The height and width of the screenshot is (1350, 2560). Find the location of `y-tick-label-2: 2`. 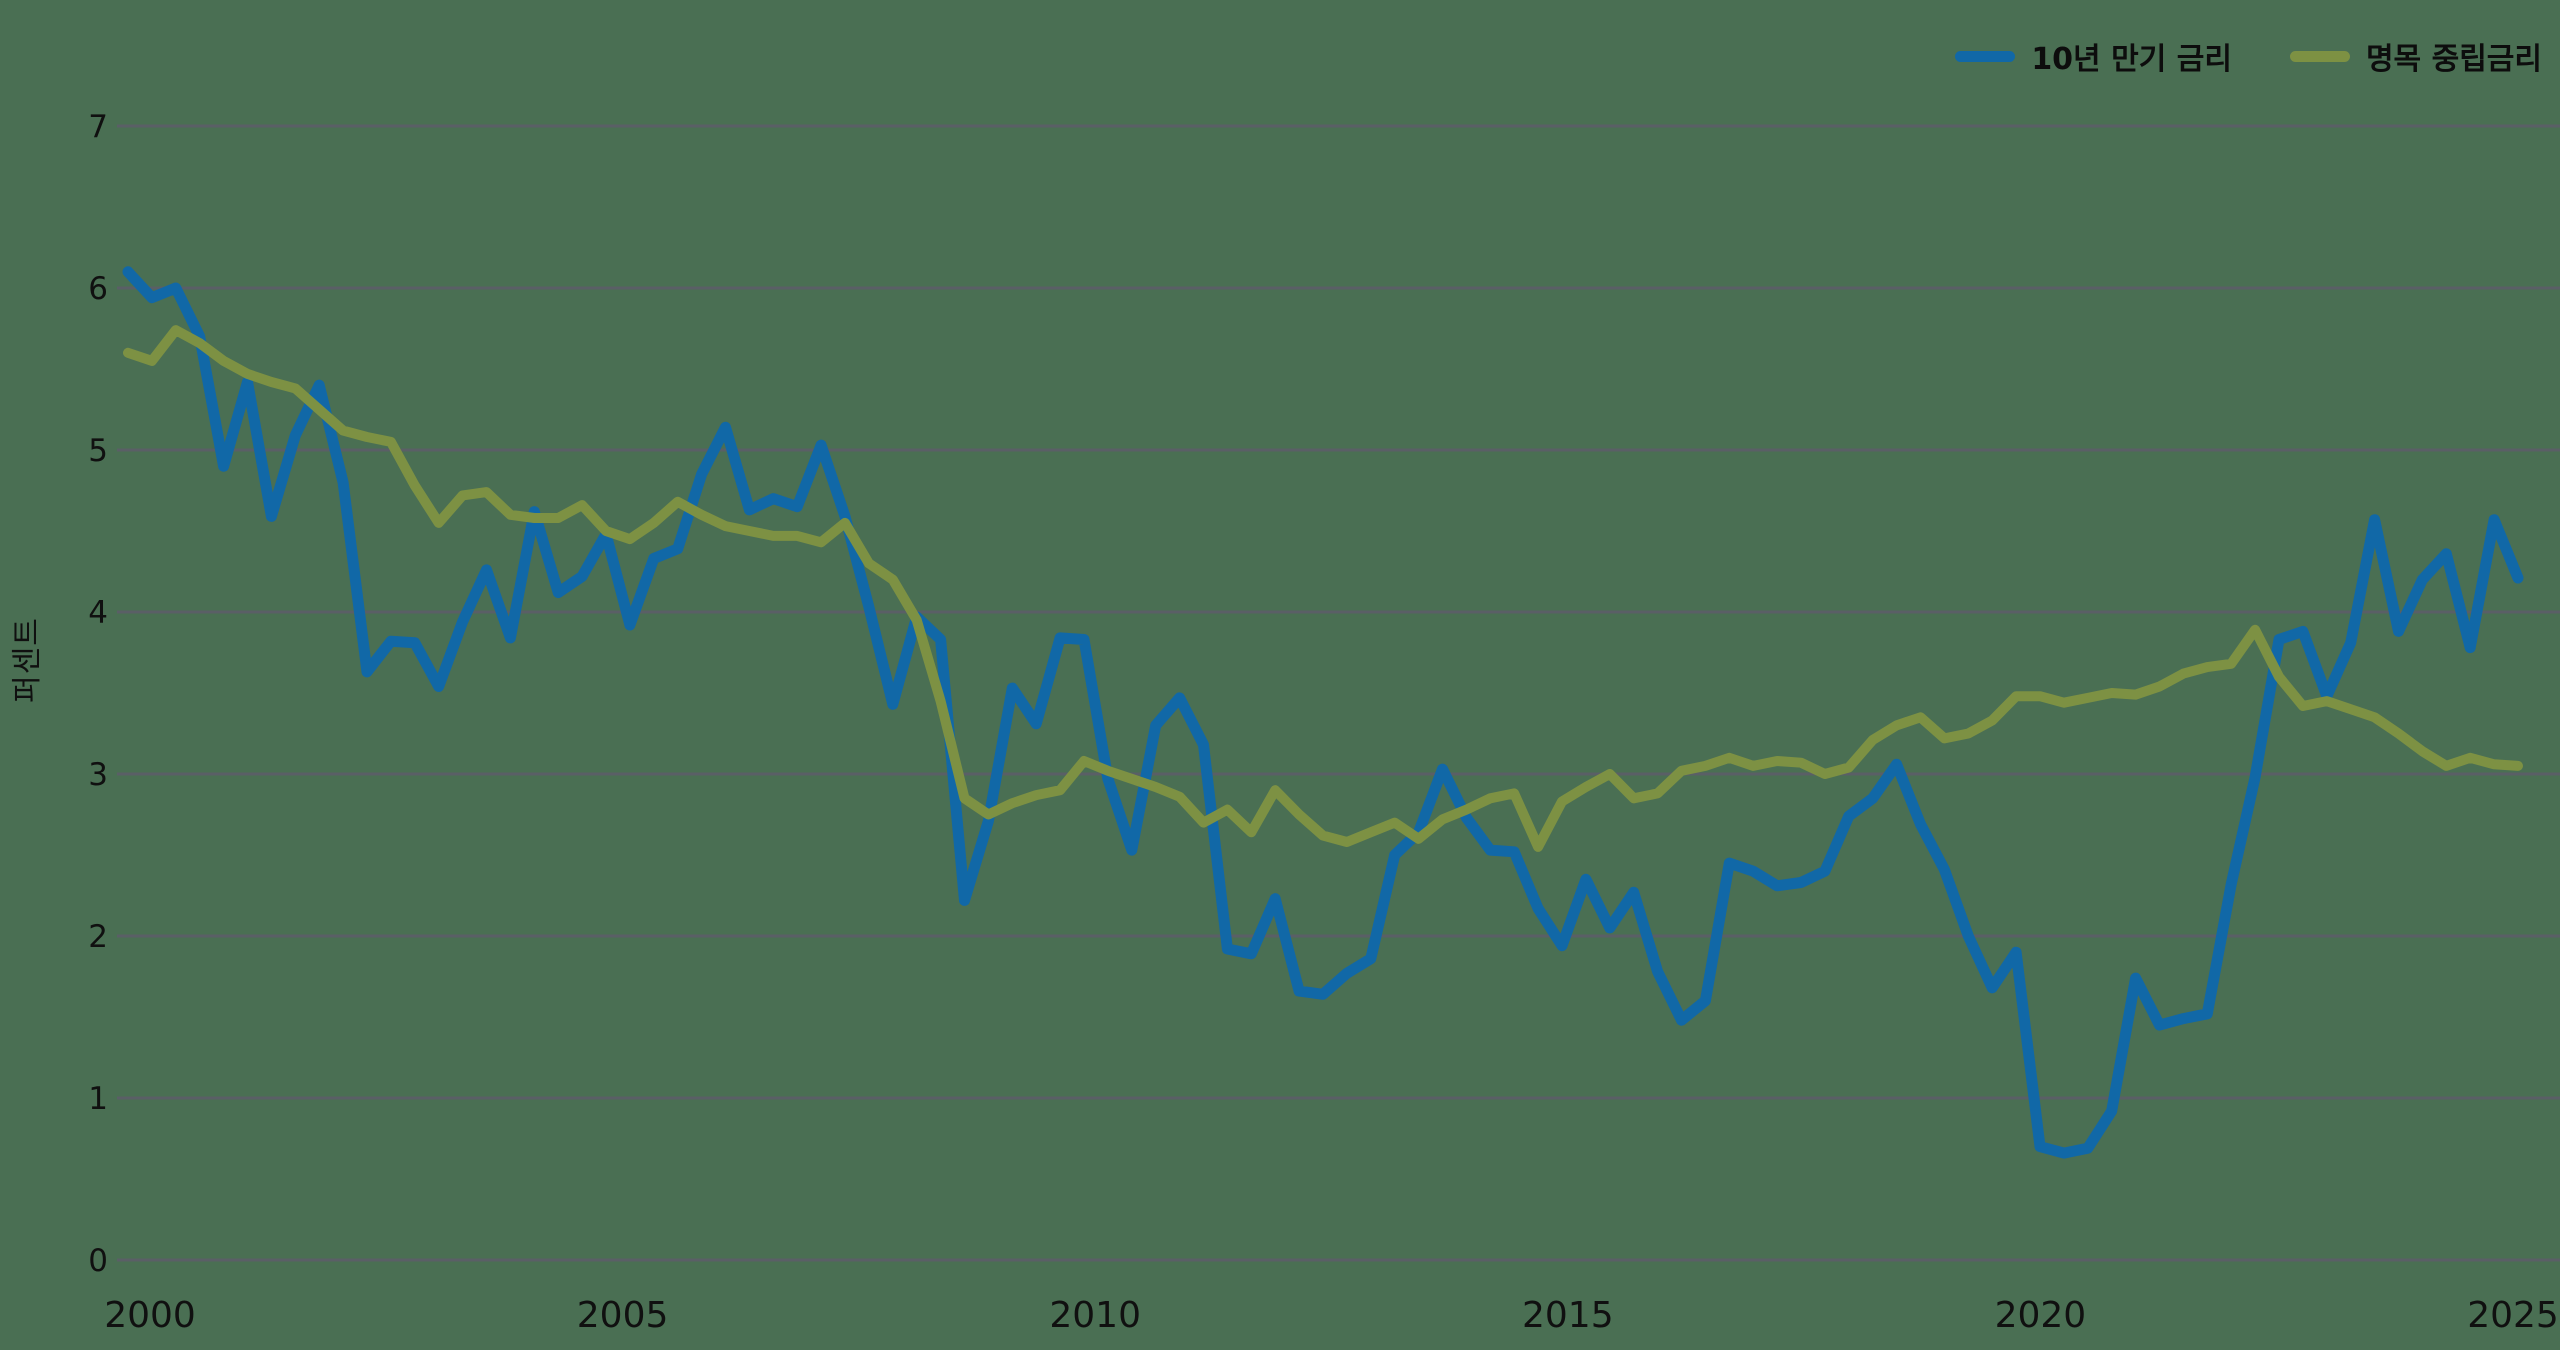

y-tick-label-2: 2 is located at coordinates (98, 937).